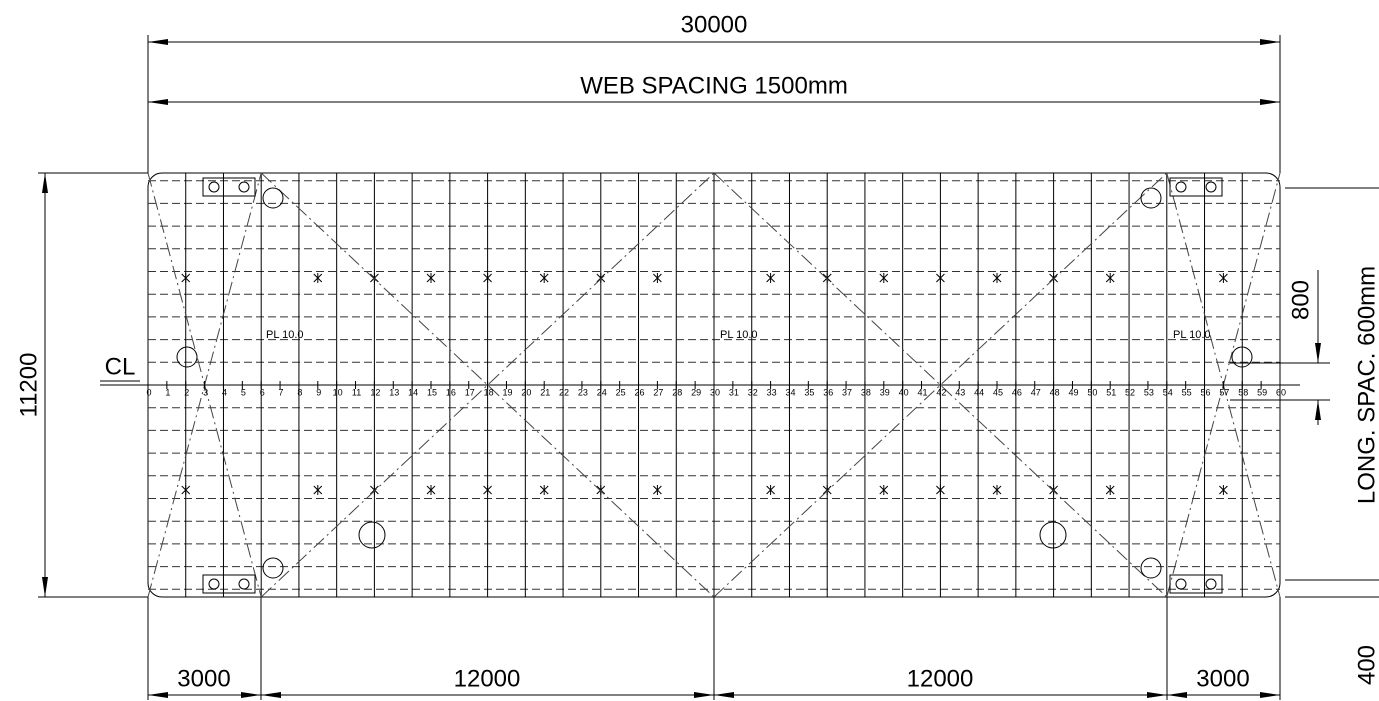 The width and height of the screenshot is (1379, 701). Describe the element at coordinates (714, 24) in the screenshot. I see `overall-length: 30000` at that location.